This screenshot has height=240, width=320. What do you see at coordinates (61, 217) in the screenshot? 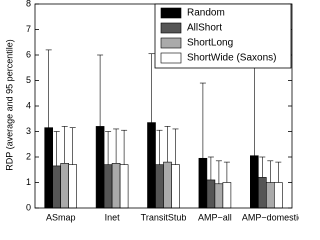
I see `x-tick-label: ASmap` at bounding box center [61, 217].